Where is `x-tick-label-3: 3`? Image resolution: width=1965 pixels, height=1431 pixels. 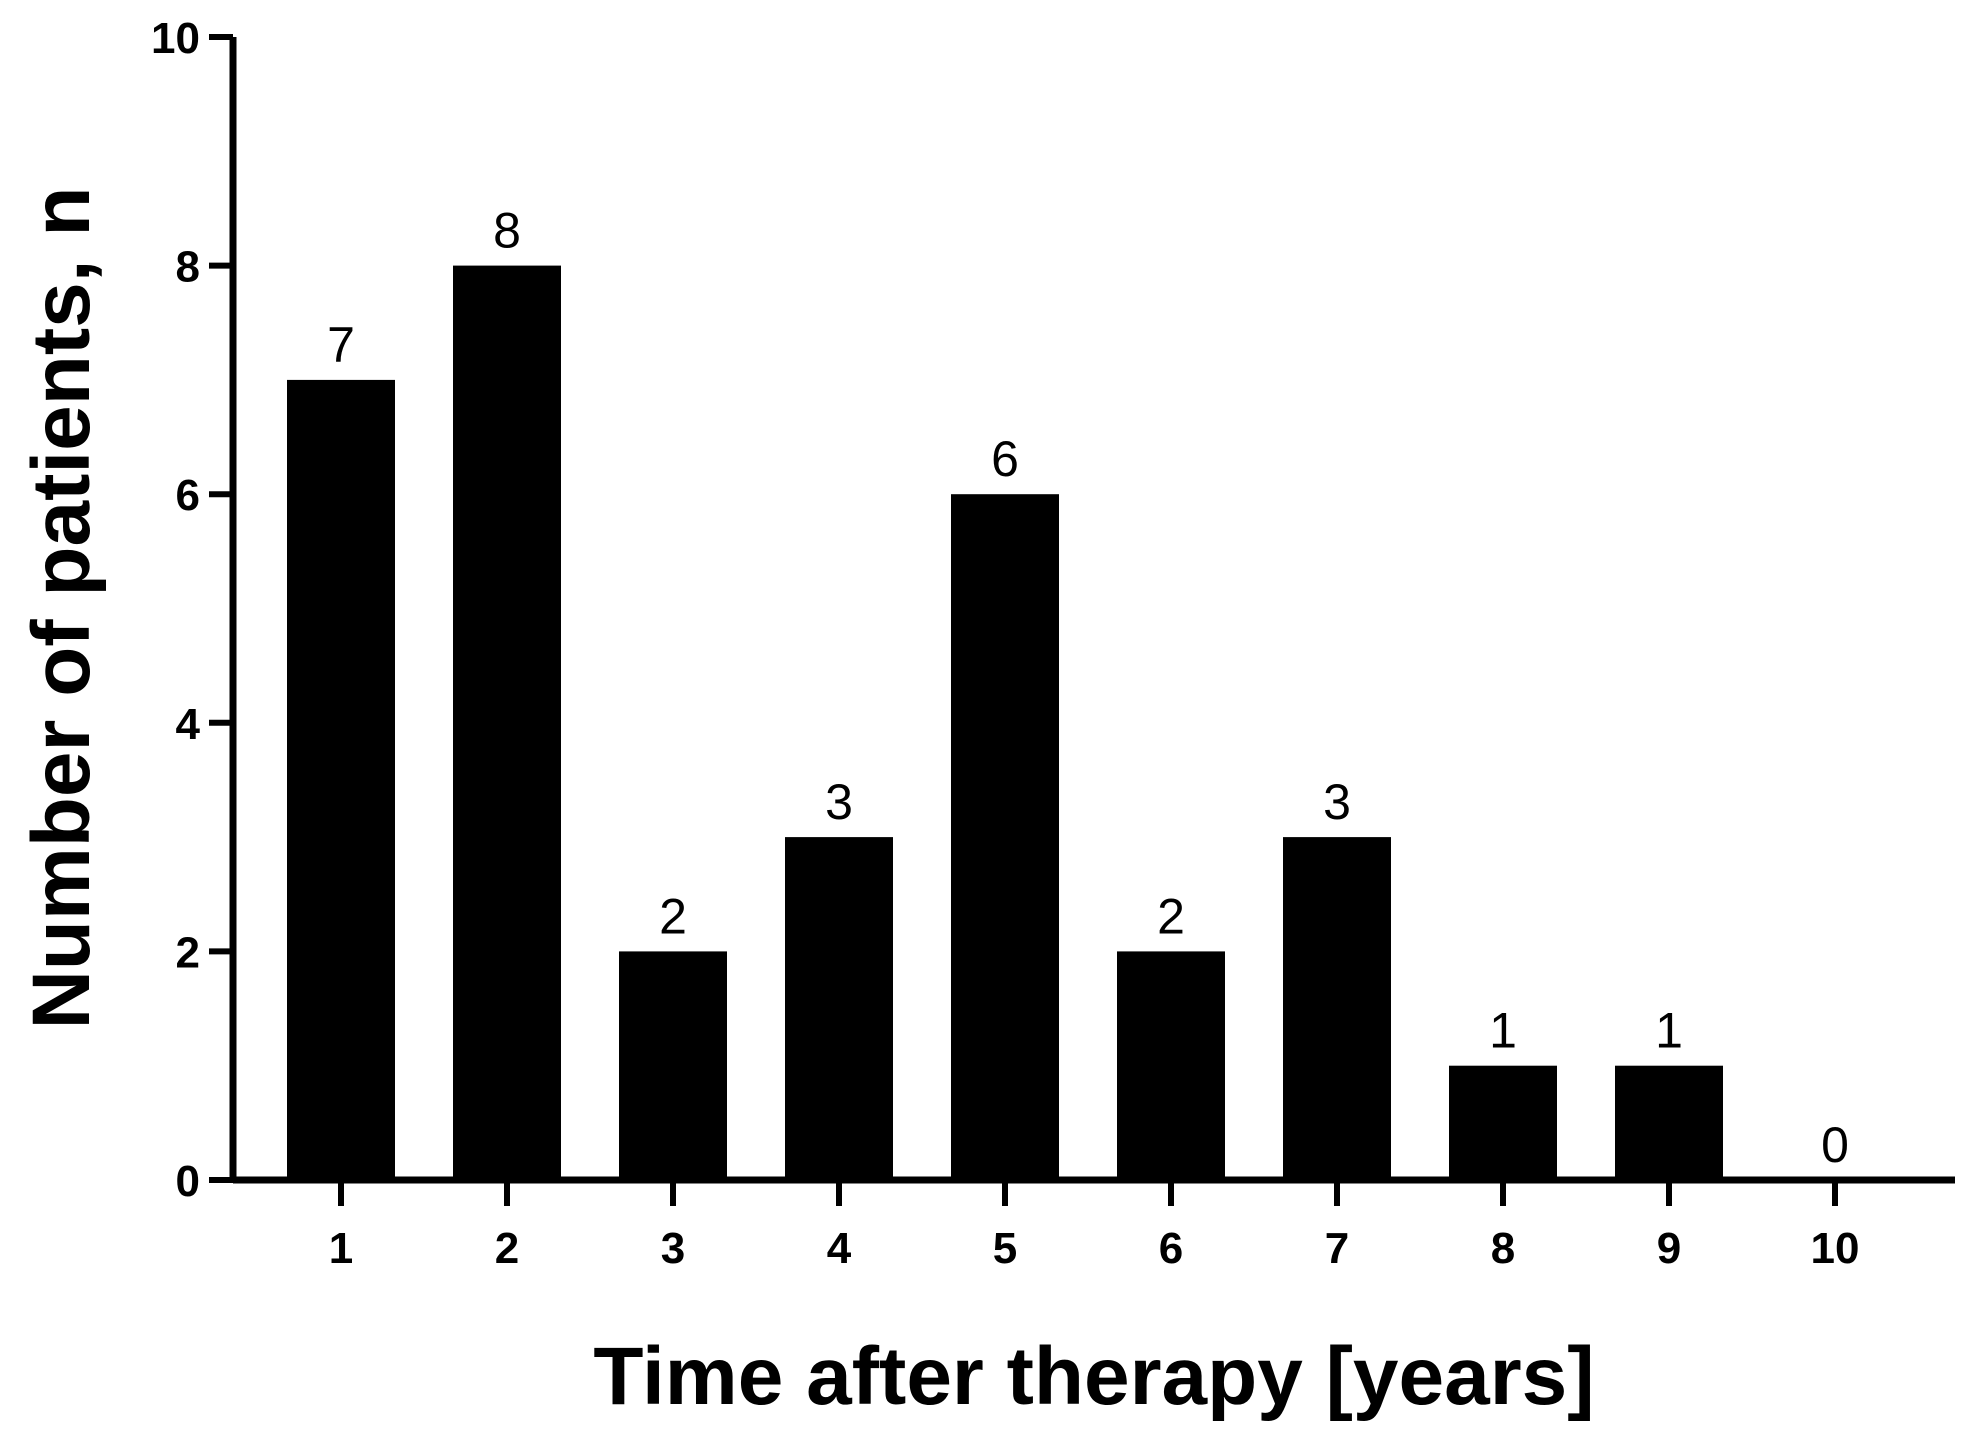
x-tick-label-3: 3 is located at coordinates (673, 1248).